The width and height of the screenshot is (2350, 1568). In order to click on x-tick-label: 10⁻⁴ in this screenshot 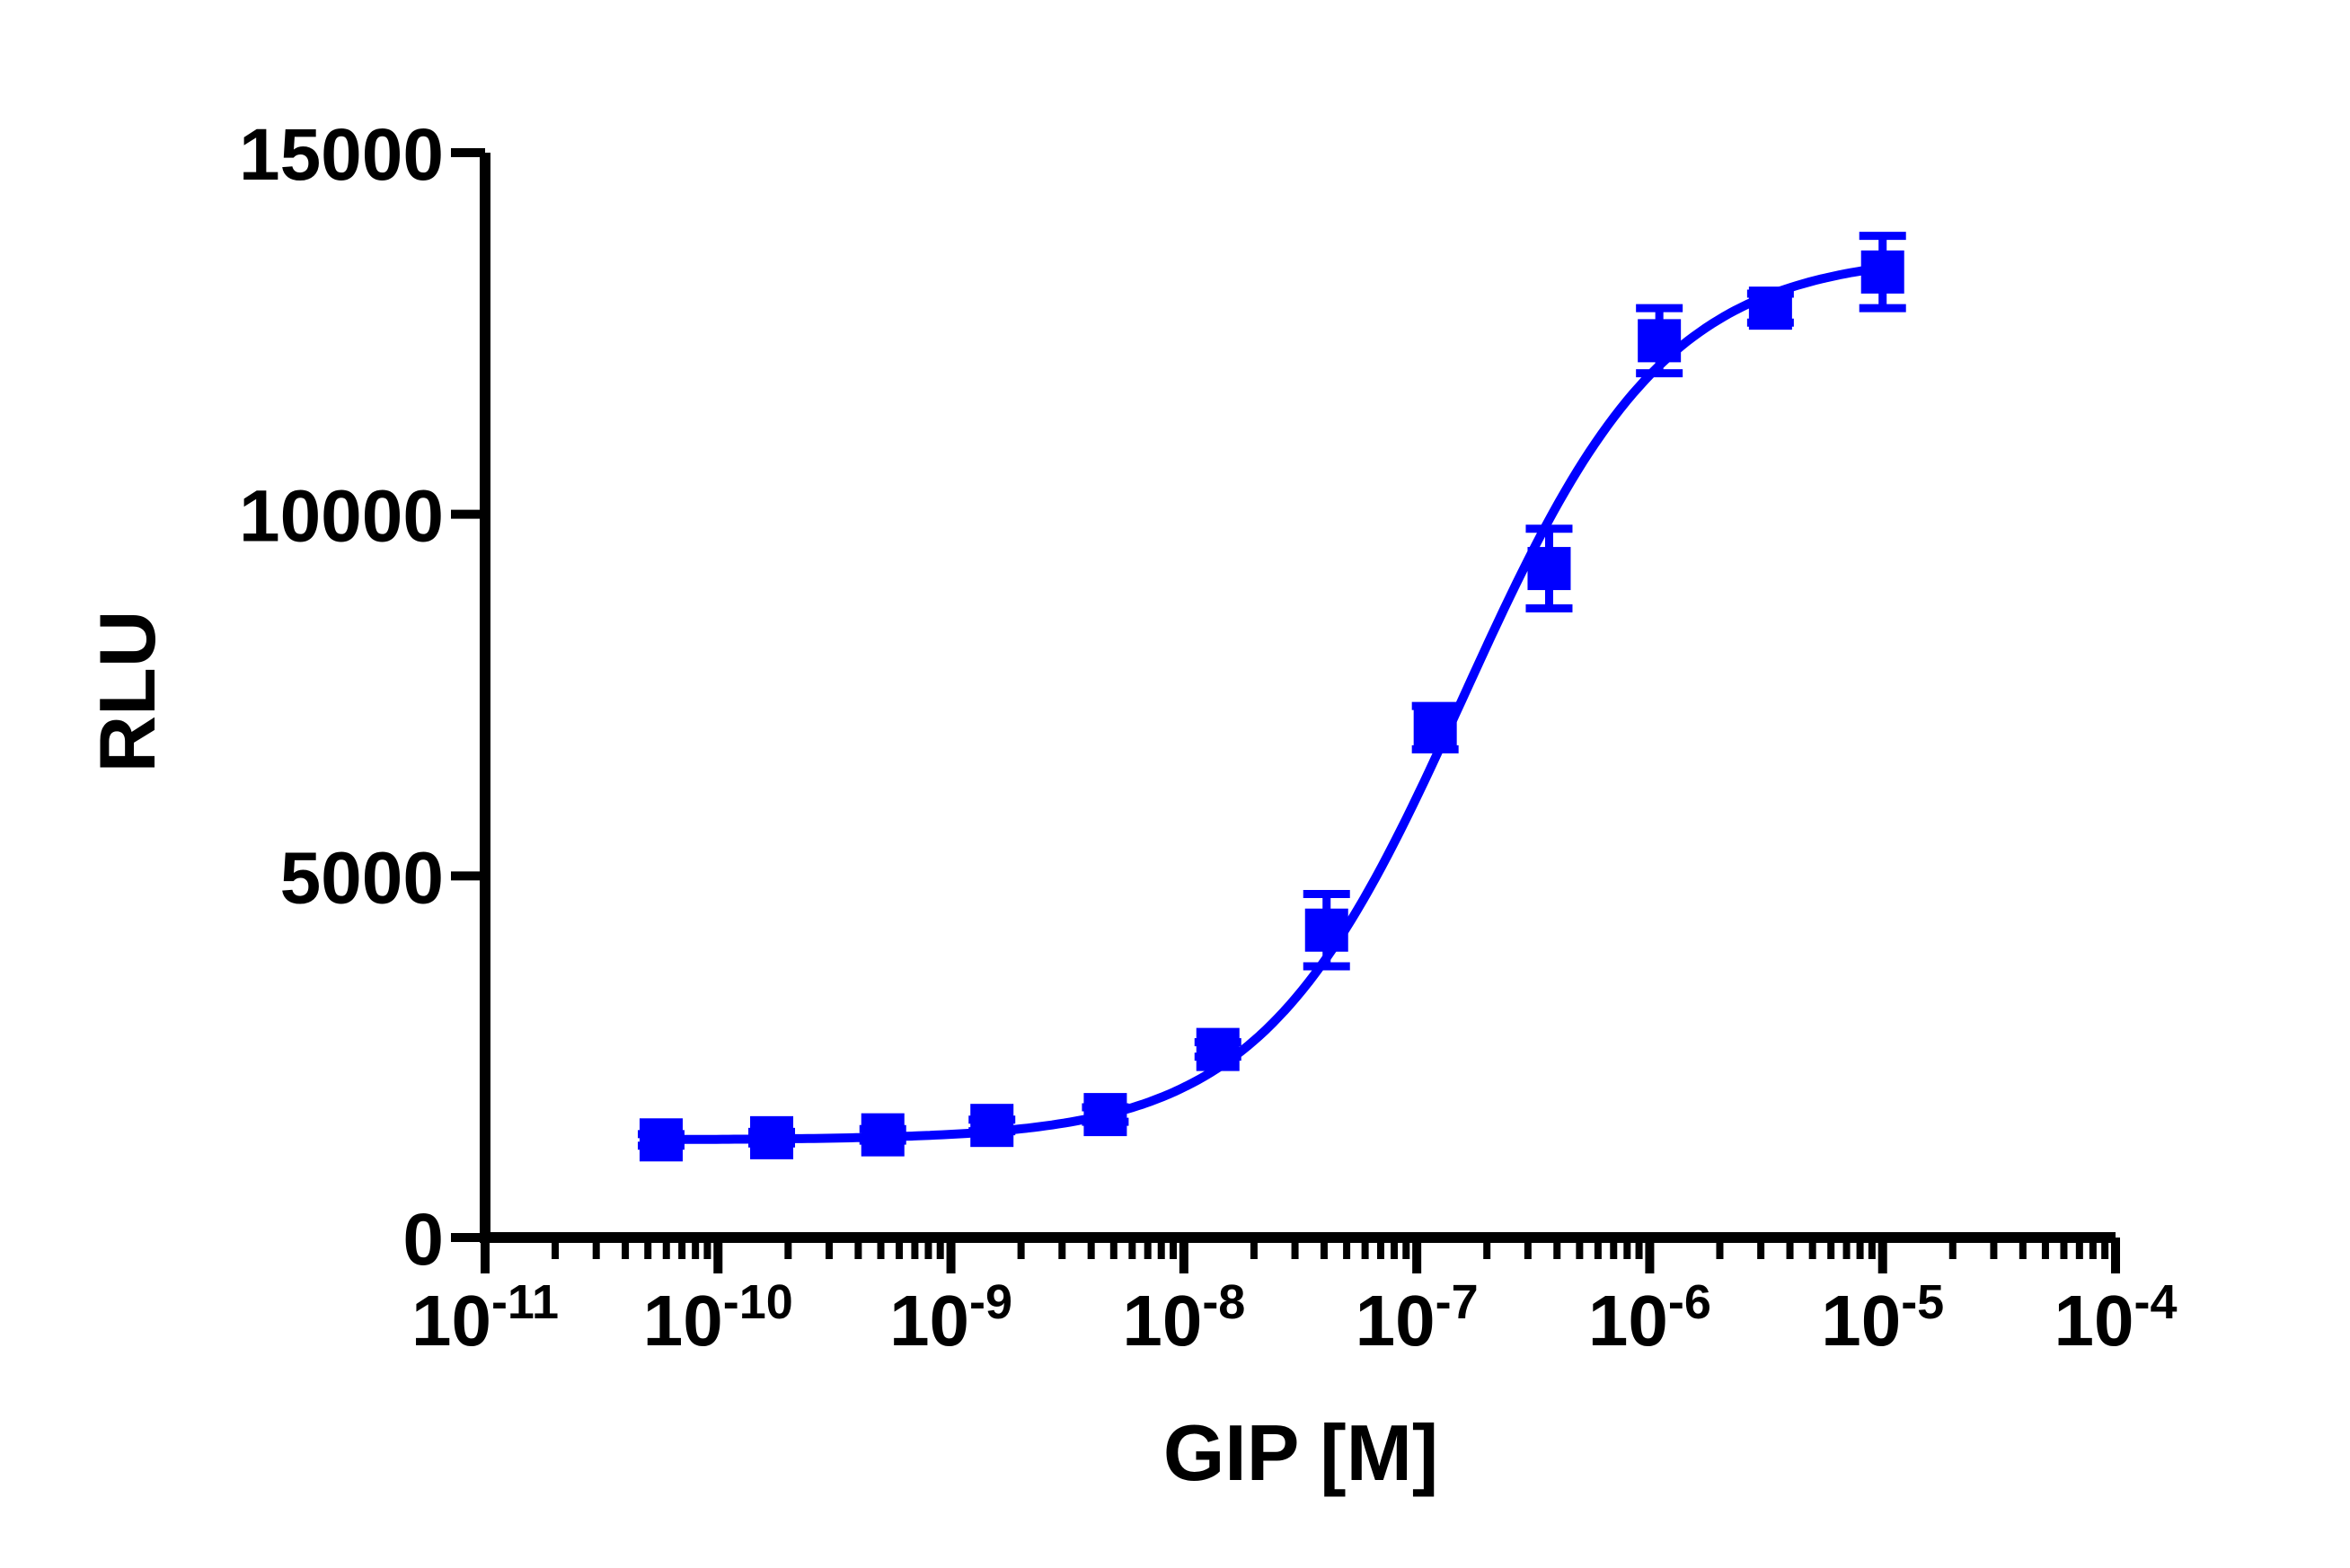, I will do `click(2116, 1318)`.